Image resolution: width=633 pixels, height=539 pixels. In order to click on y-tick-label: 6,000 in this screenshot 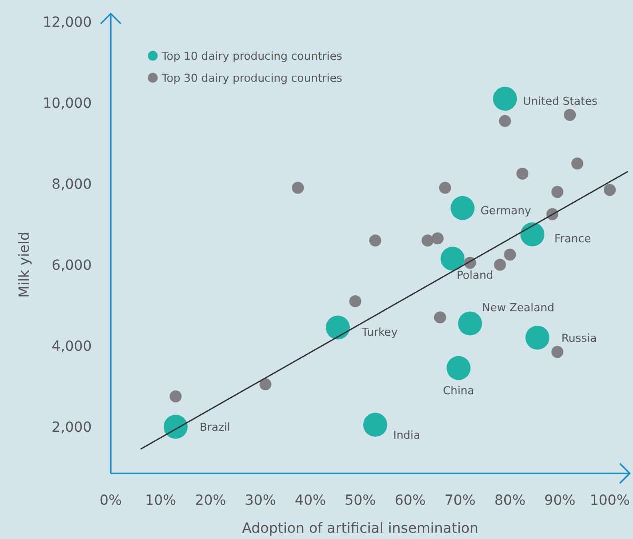, I will do `click(72, 266)`.